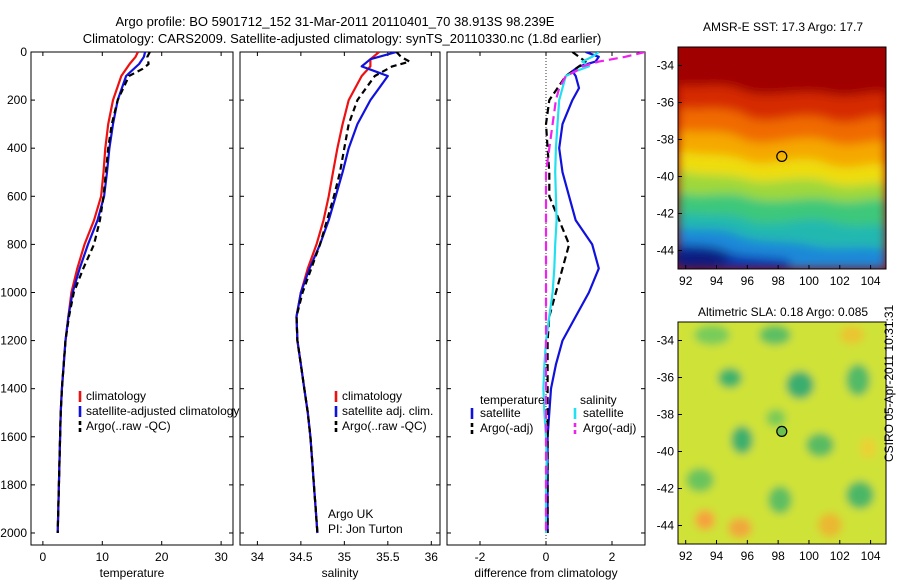 This screenshot has width=900, height=580. I want to click on y-tick-label: 1400, so click(13, 389).